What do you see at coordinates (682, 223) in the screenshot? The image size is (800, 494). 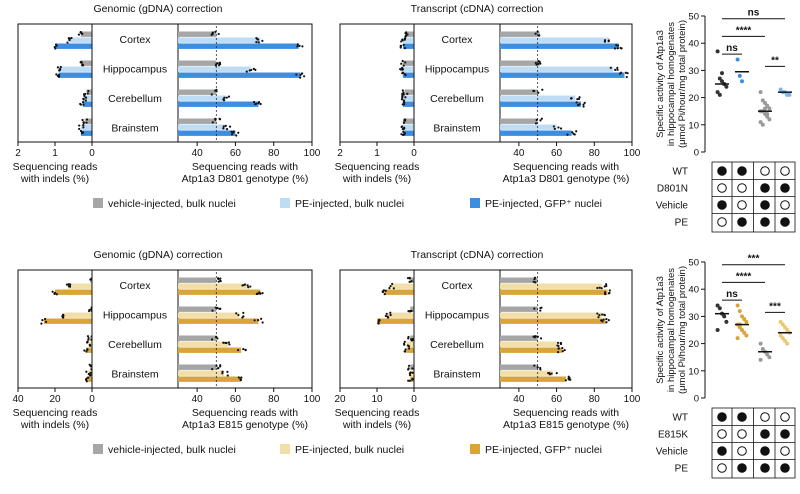 I see `genotype-label-pe: PE` at bounding box center [682, 223].